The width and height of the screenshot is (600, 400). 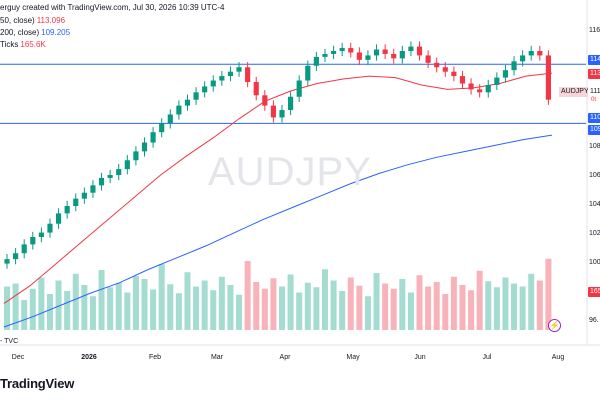 I want to click on x-tick: 2026, so click(x=89, y=357).